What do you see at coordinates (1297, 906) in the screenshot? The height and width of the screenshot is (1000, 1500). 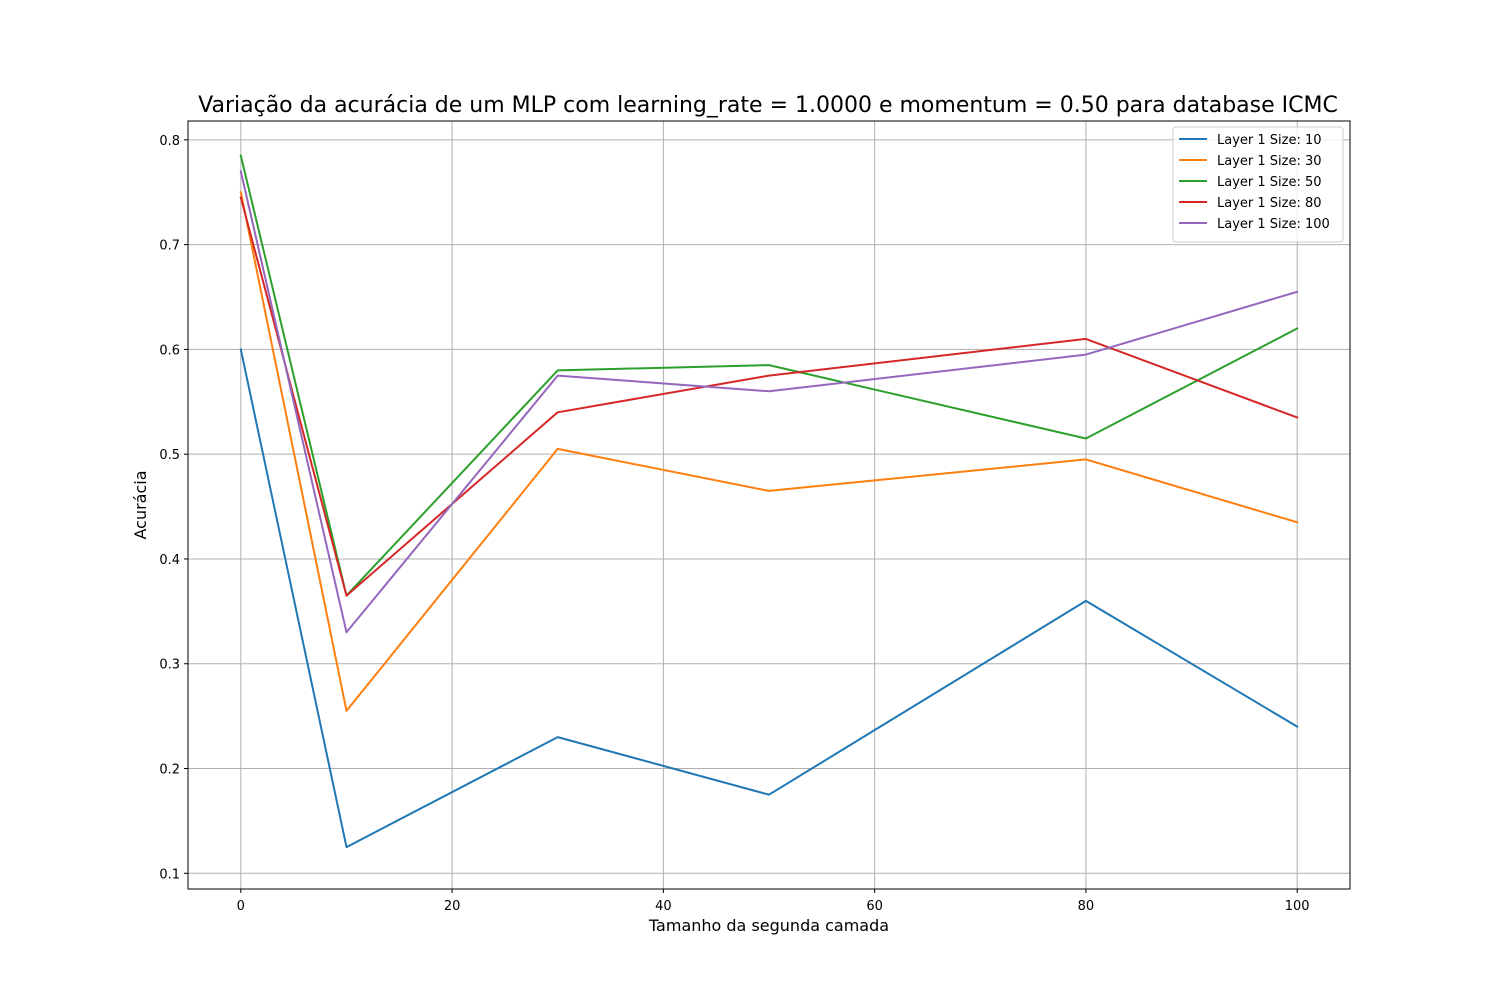 I see `x-tick-label: 100` at bounding box center [1297, 906].